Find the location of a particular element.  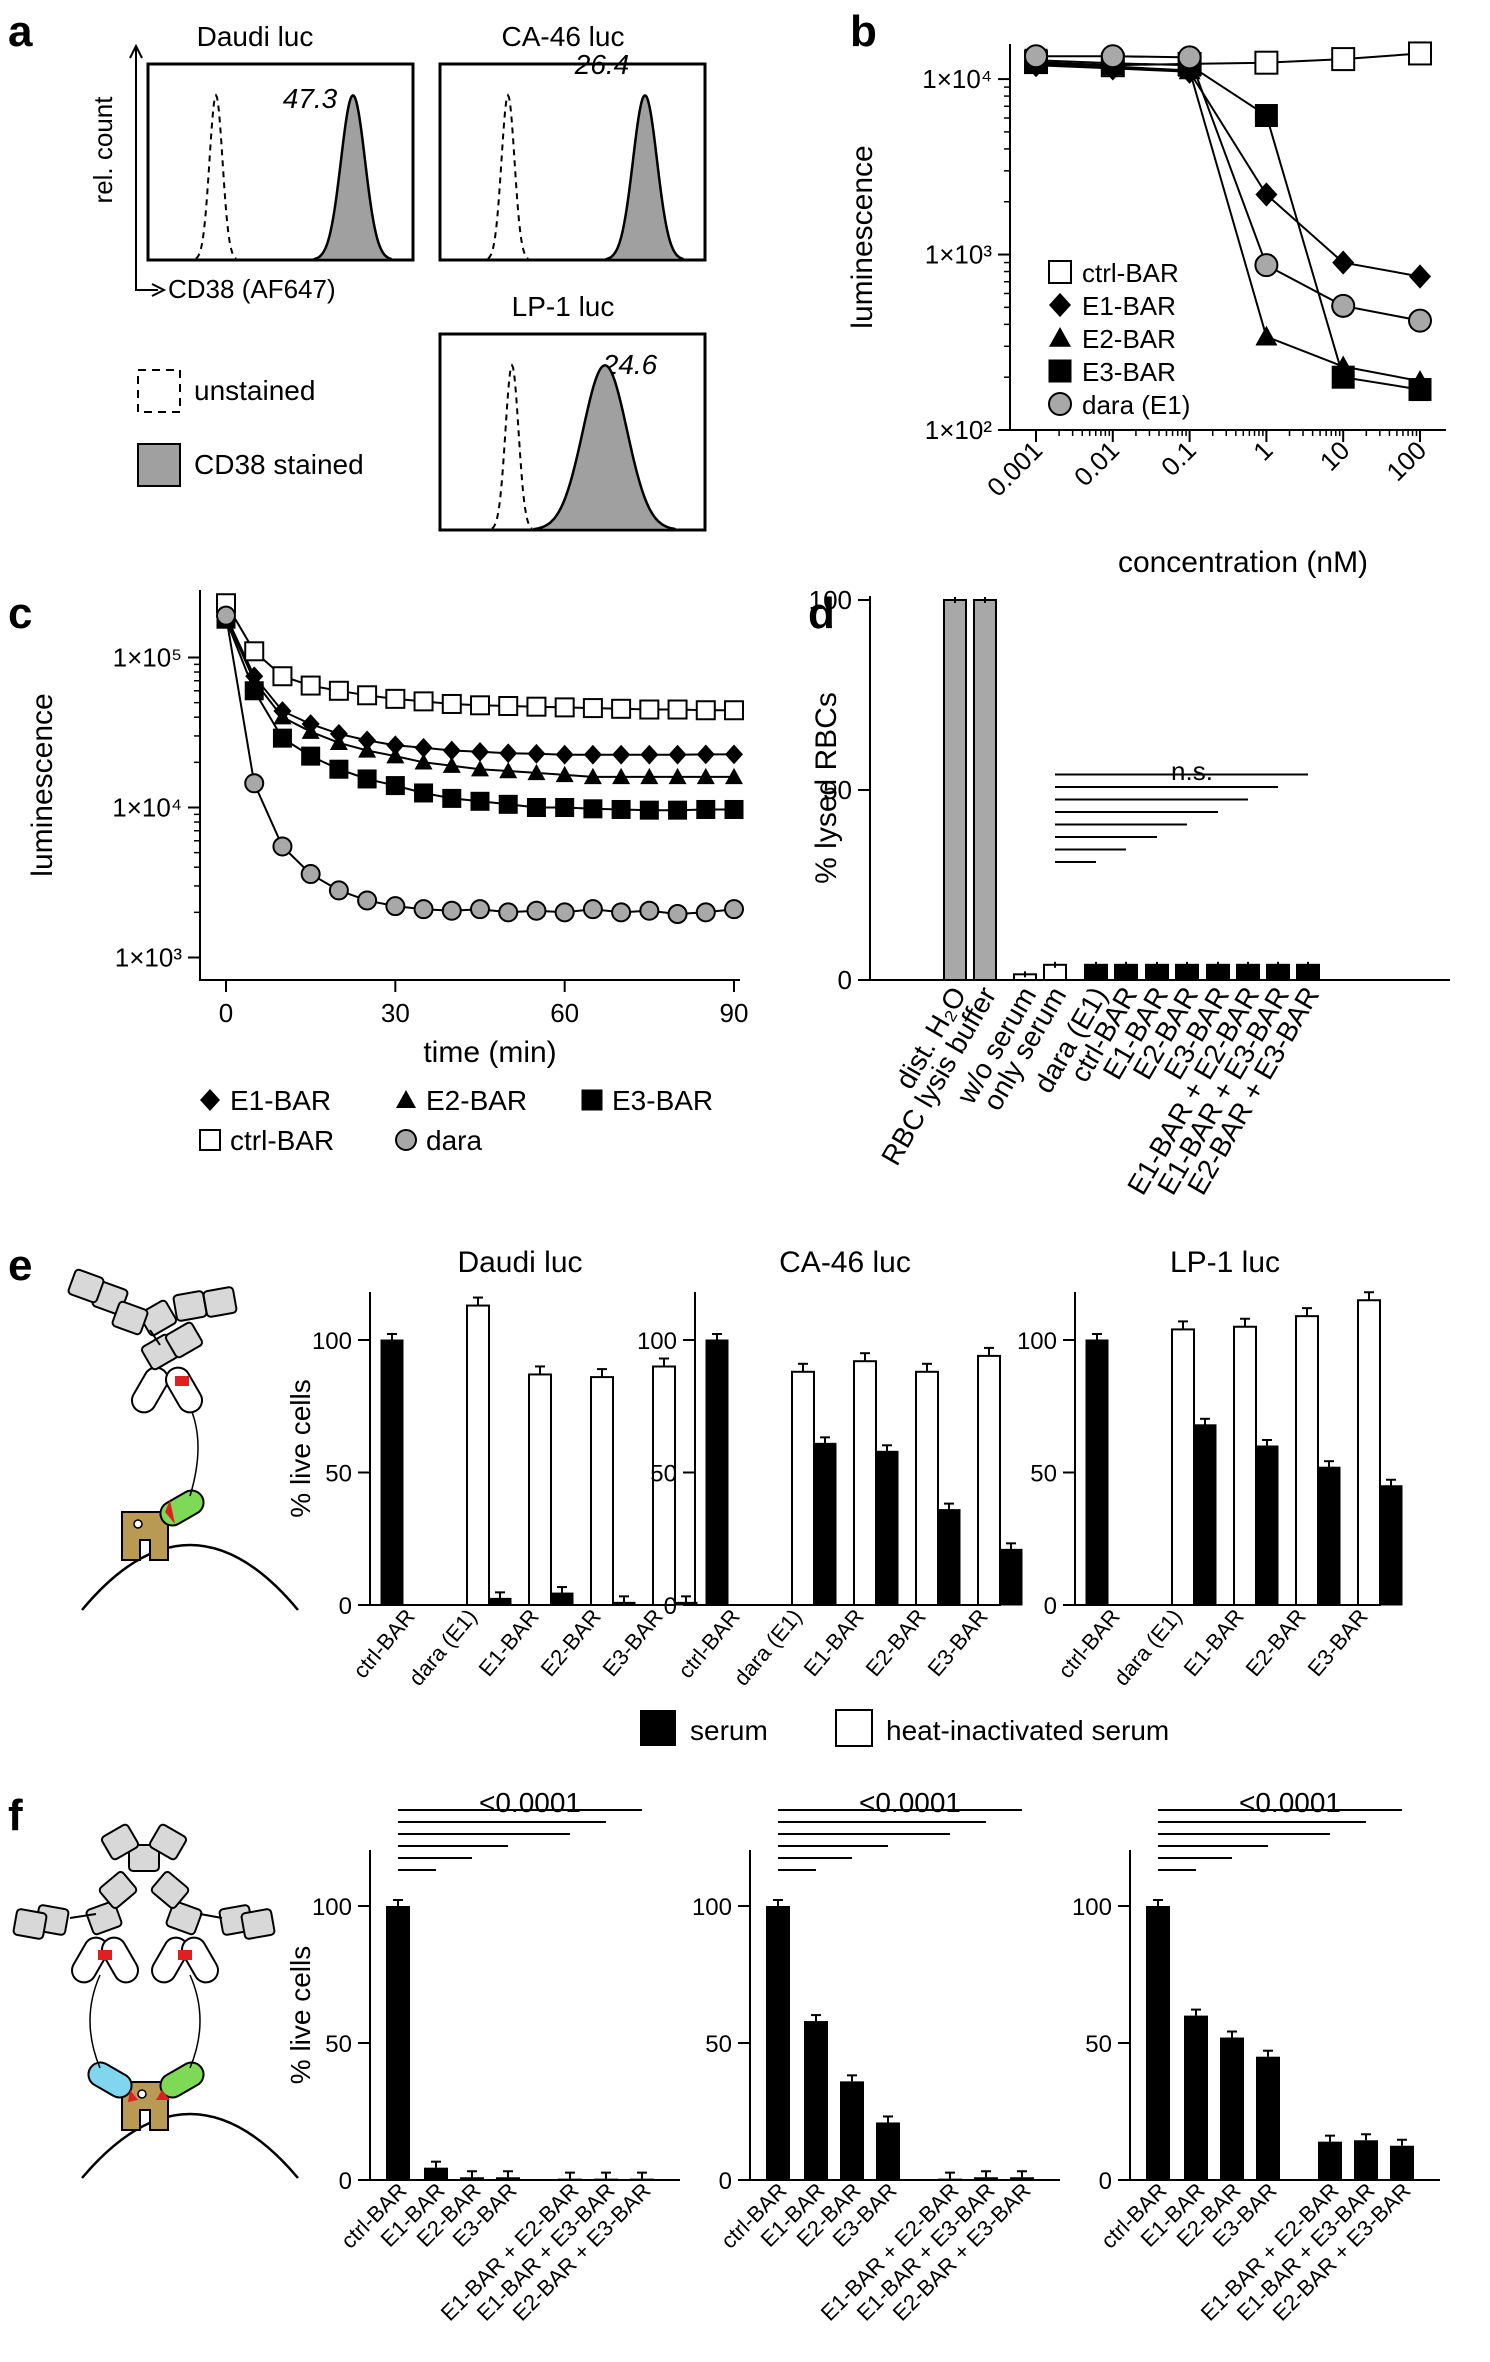

legend-marker-e3-bar is located at coordinates (1060, 371).